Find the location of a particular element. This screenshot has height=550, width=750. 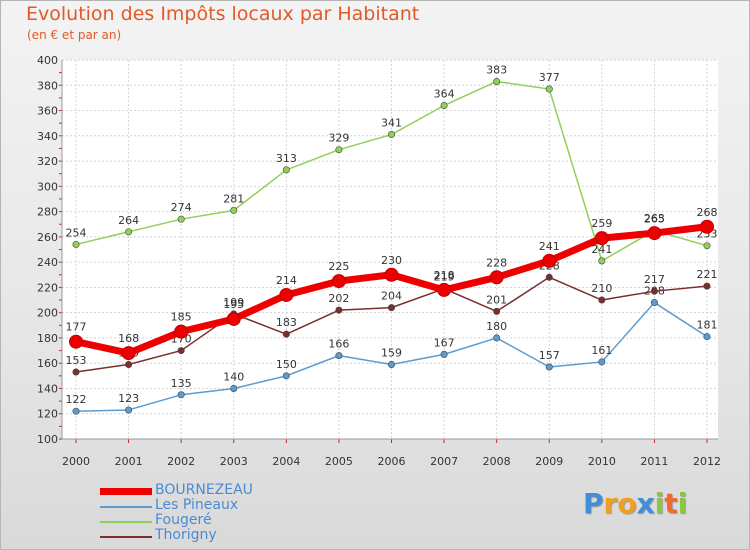

data-label: 167 is located at coordinates (444, 342).